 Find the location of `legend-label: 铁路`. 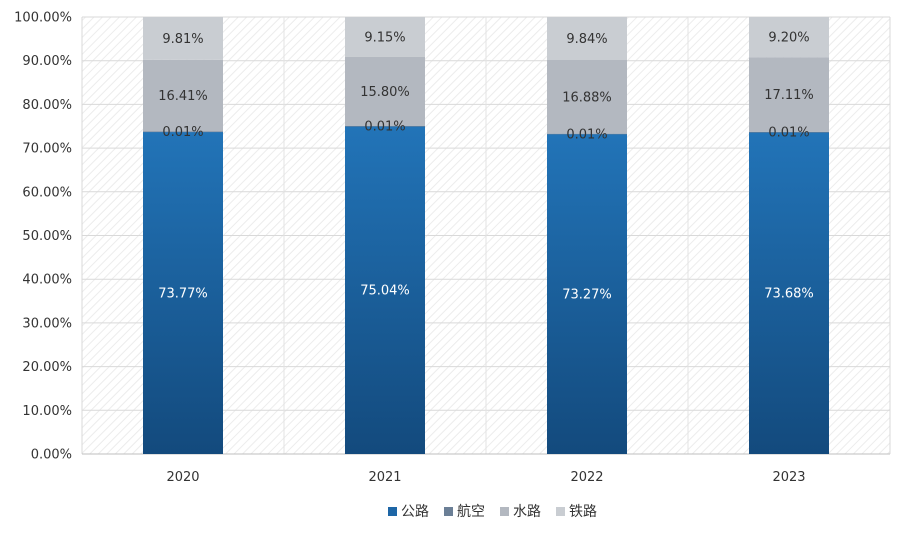

legend-label: 铁路 is located at coordinates (583, 512).